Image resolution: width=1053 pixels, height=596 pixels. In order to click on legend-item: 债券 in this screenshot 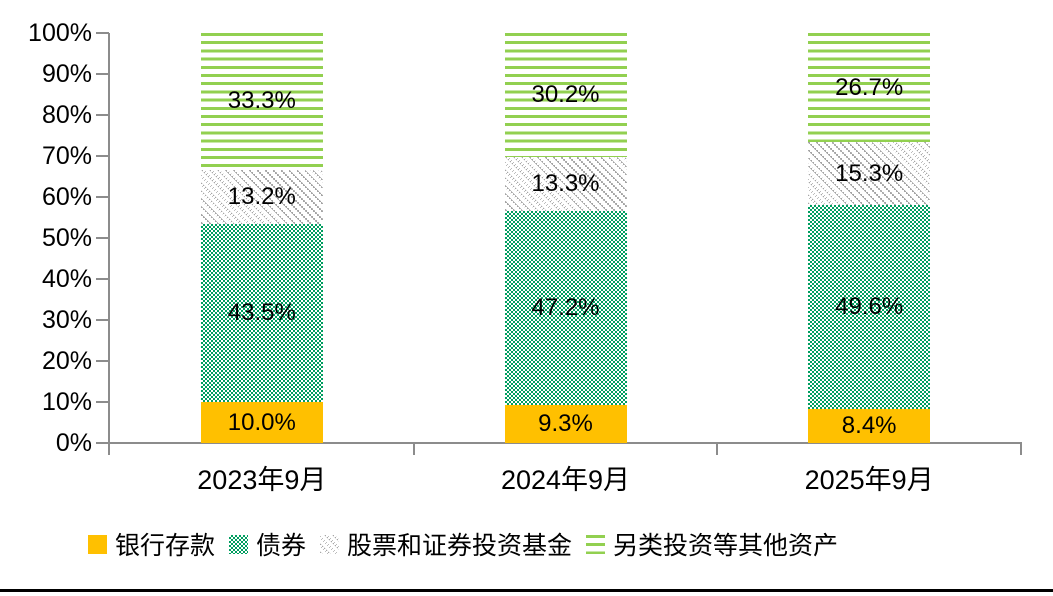, I will do `click(267, 544)`.